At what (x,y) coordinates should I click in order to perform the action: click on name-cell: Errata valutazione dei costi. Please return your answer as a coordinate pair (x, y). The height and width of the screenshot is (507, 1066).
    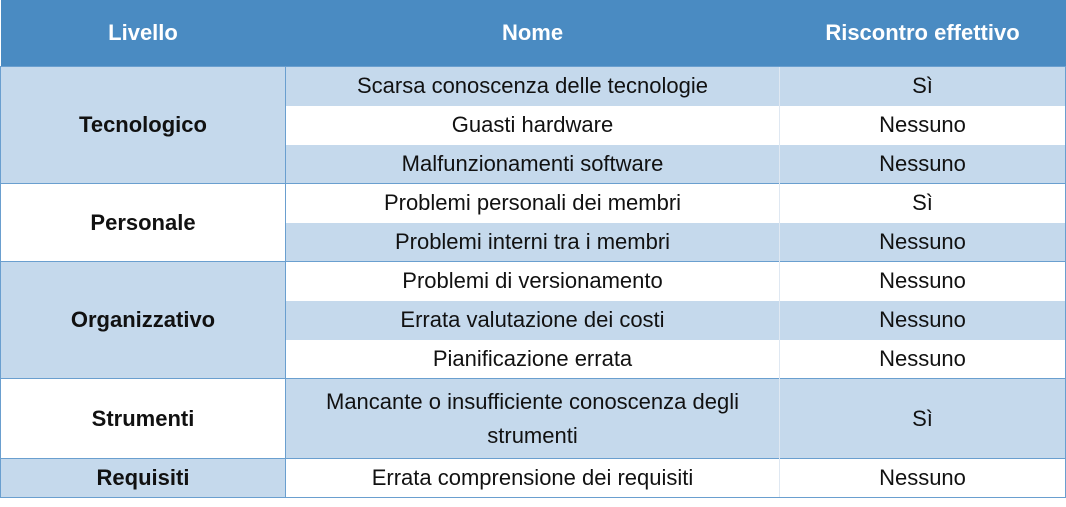
    Looking at the image, I should click on (532, 320).